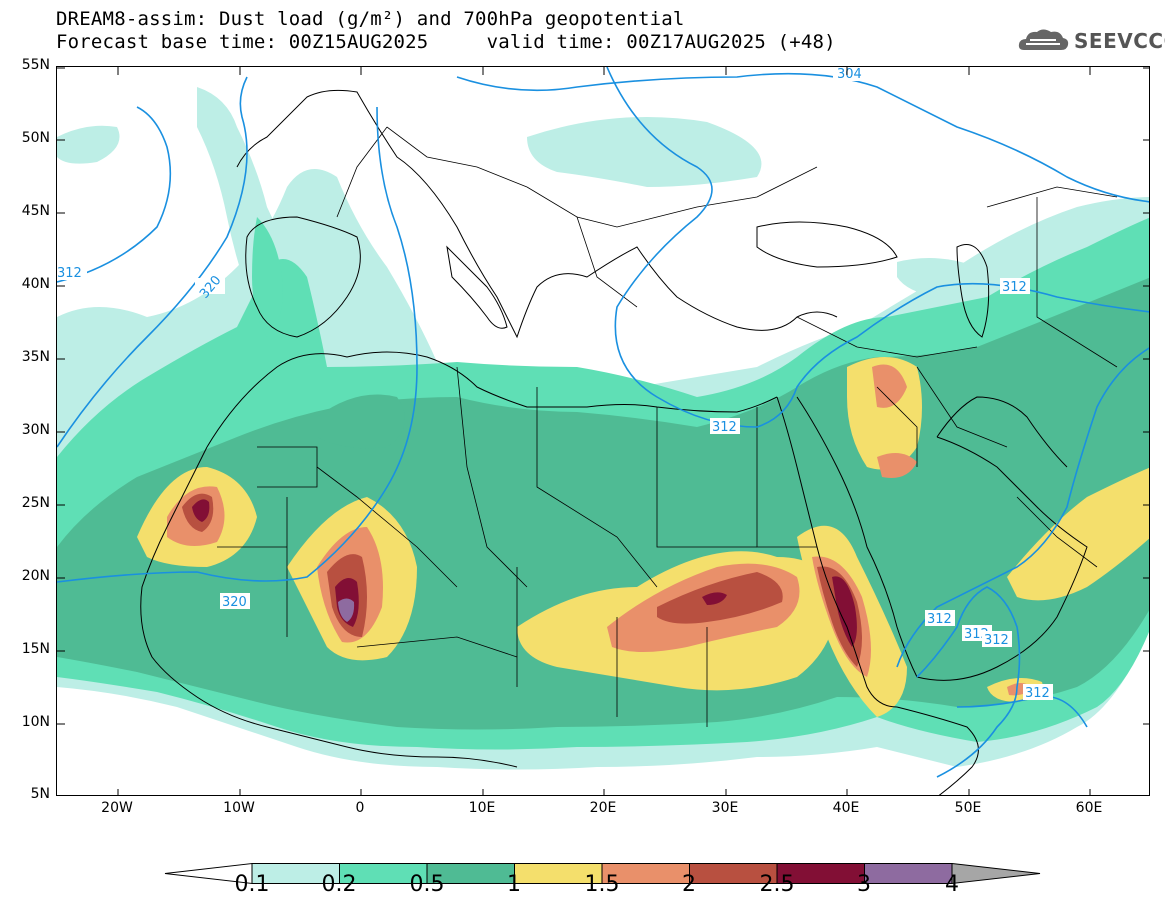 This screenshot has width=1165, height=913. Describe the element at coordinates (477, 287) in the screenshot. I see `italy` at that location.